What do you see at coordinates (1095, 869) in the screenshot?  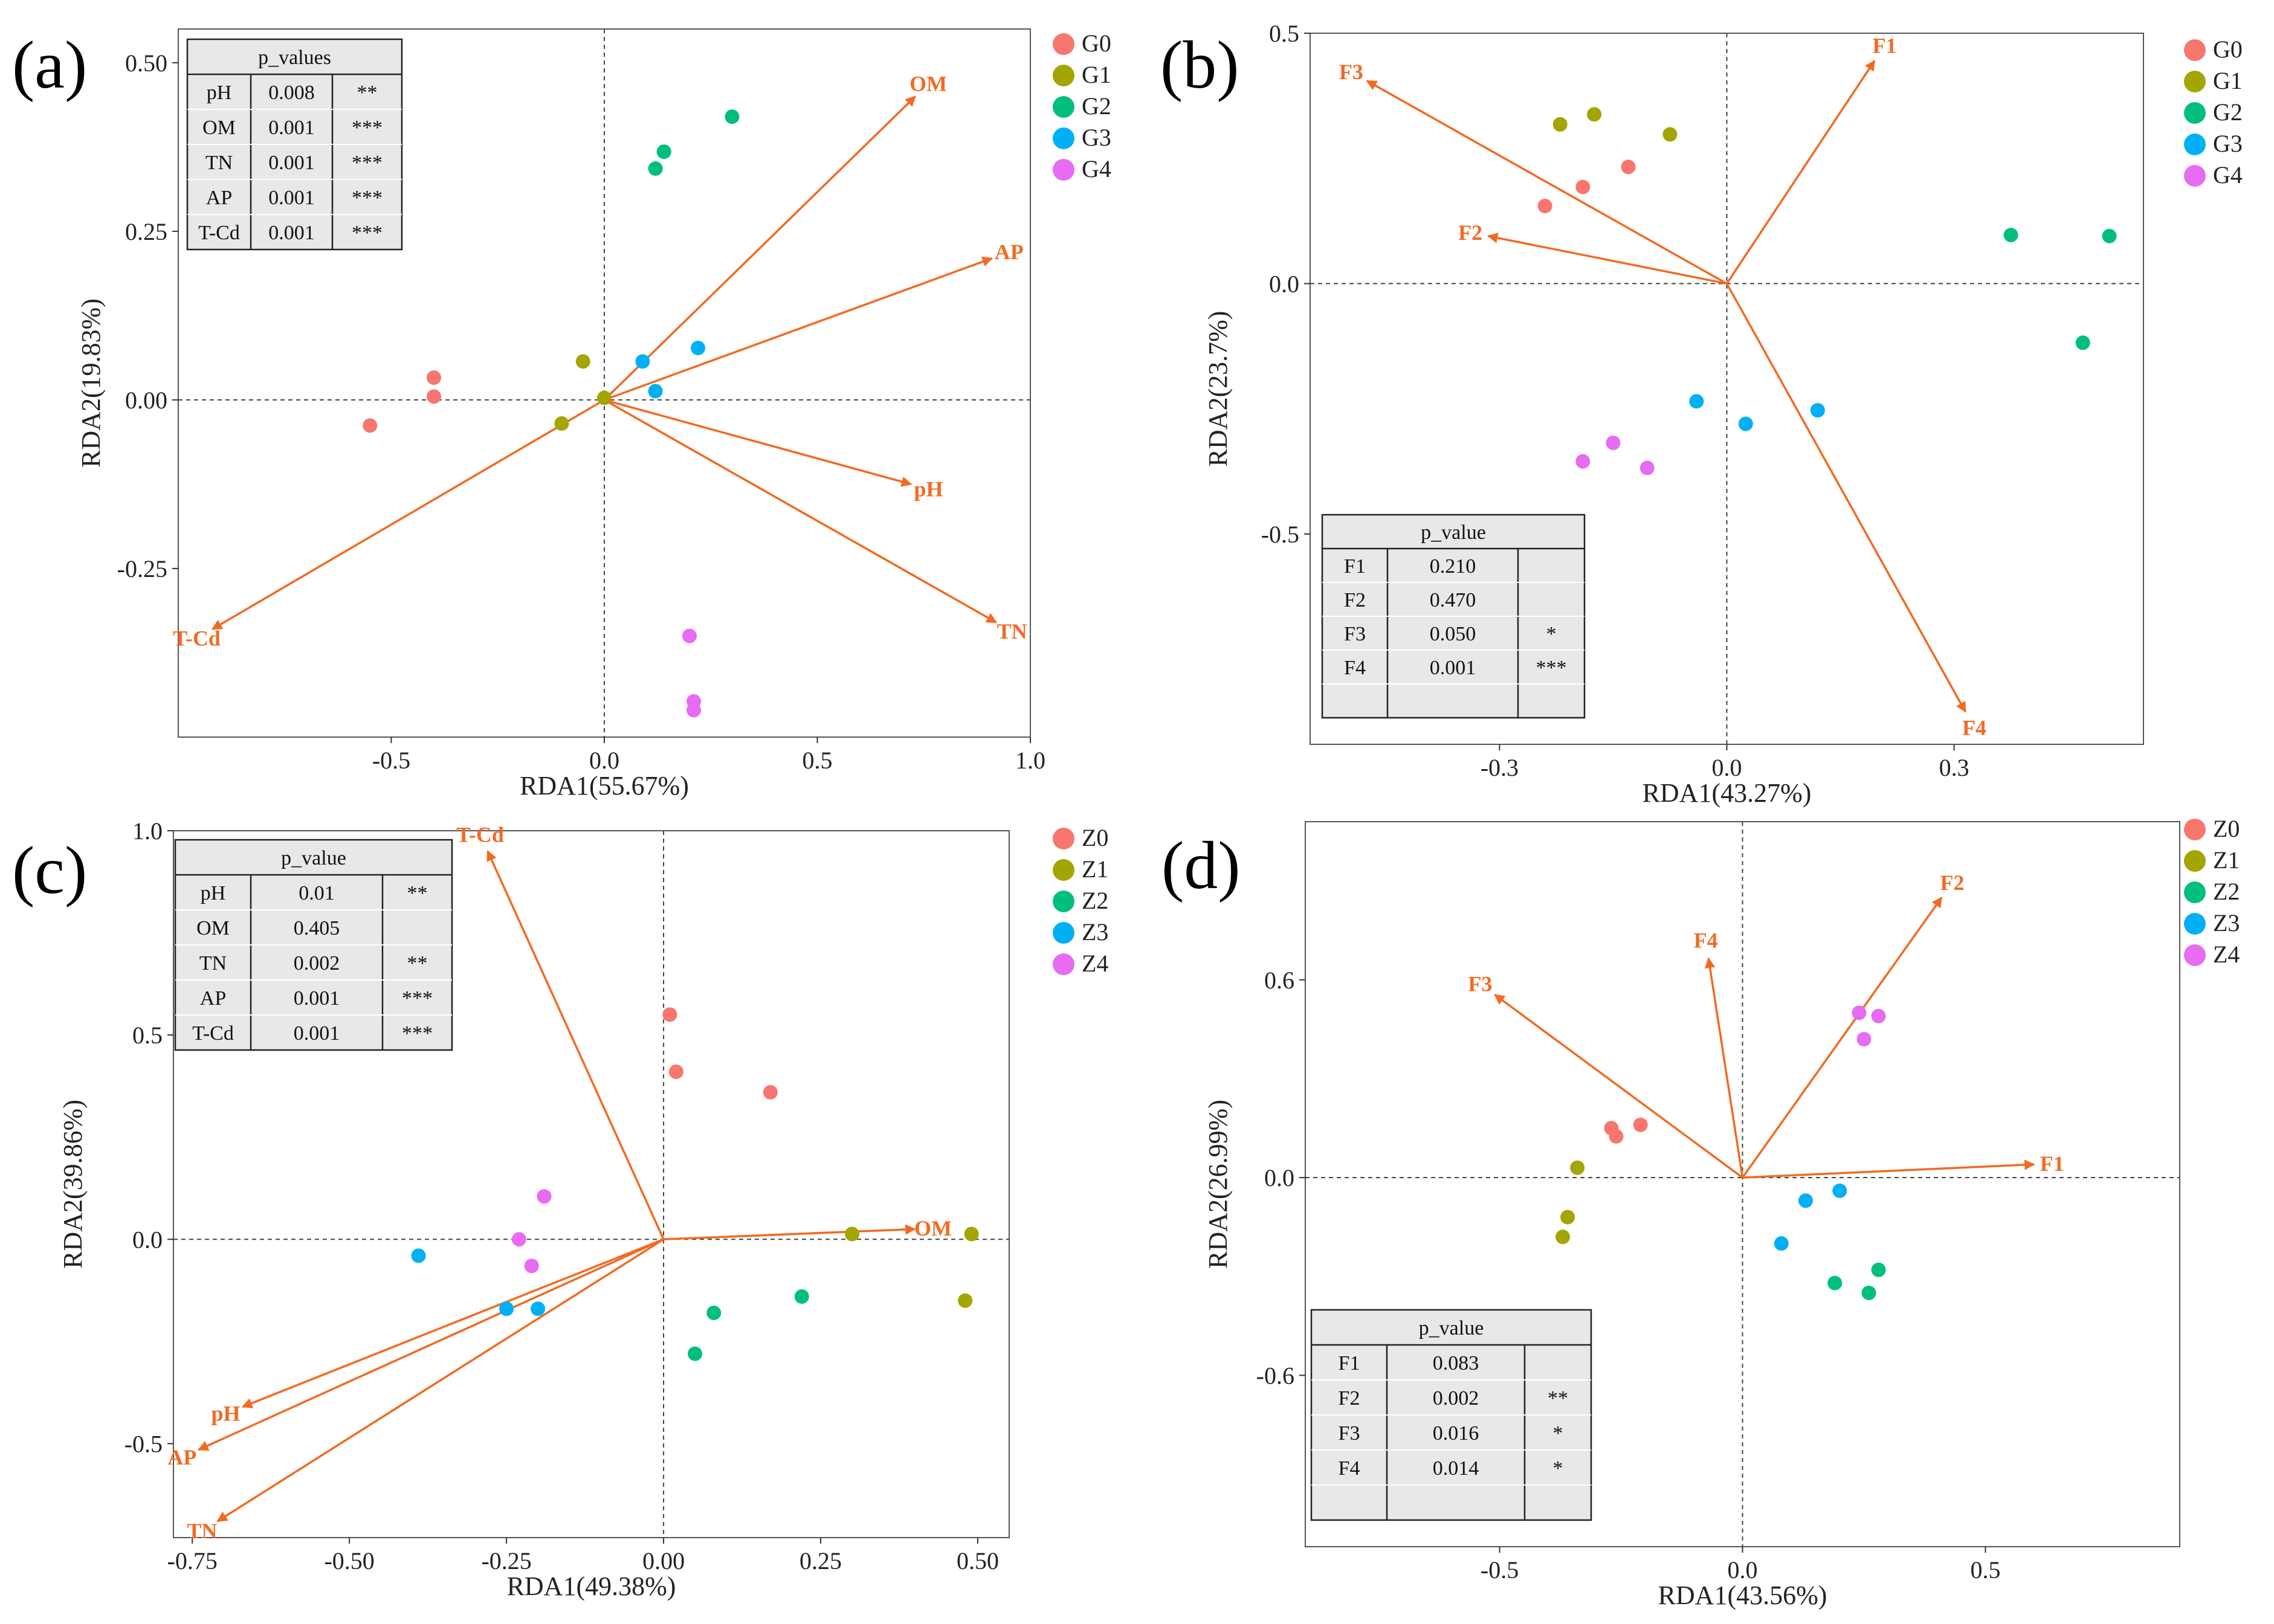 I see `legend-label: Z1` at bounding box center [1095, 869].